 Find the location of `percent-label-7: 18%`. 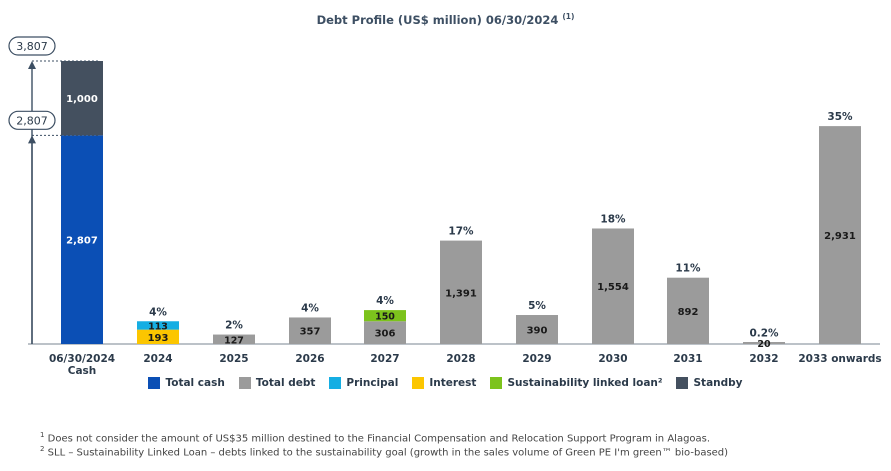

percent-label-7: 18% is located at coordinates (613, 219).